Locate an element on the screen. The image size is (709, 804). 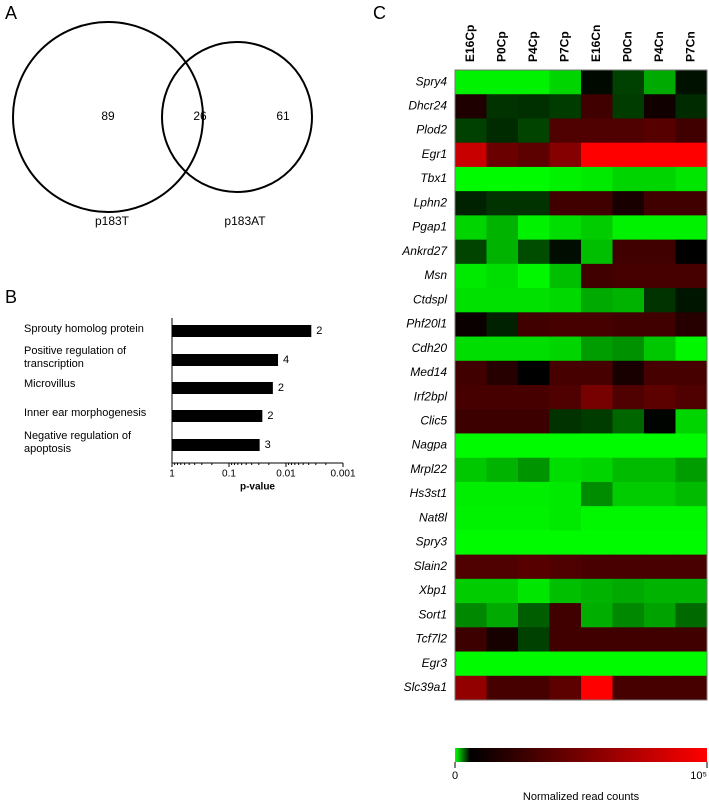
row-label: Tcf7l2 is located at coordinates (431, 639).